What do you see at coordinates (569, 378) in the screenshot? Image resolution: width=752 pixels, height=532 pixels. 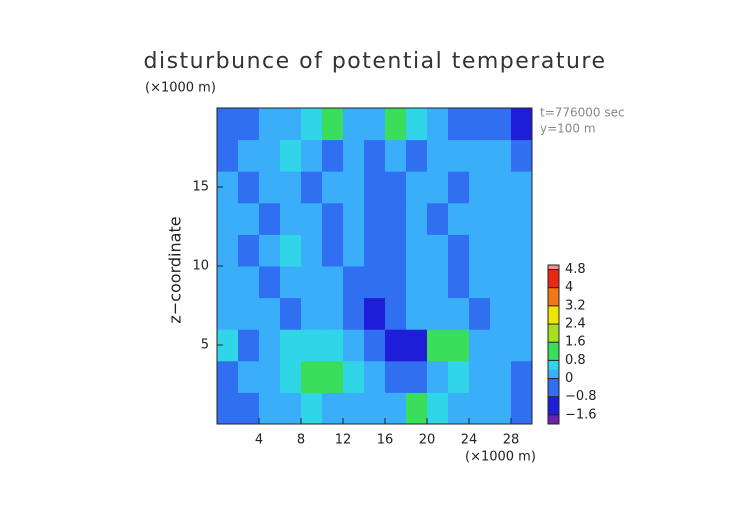 I see `colorbar-tick-label: 0` at bounding box center [569, 378].